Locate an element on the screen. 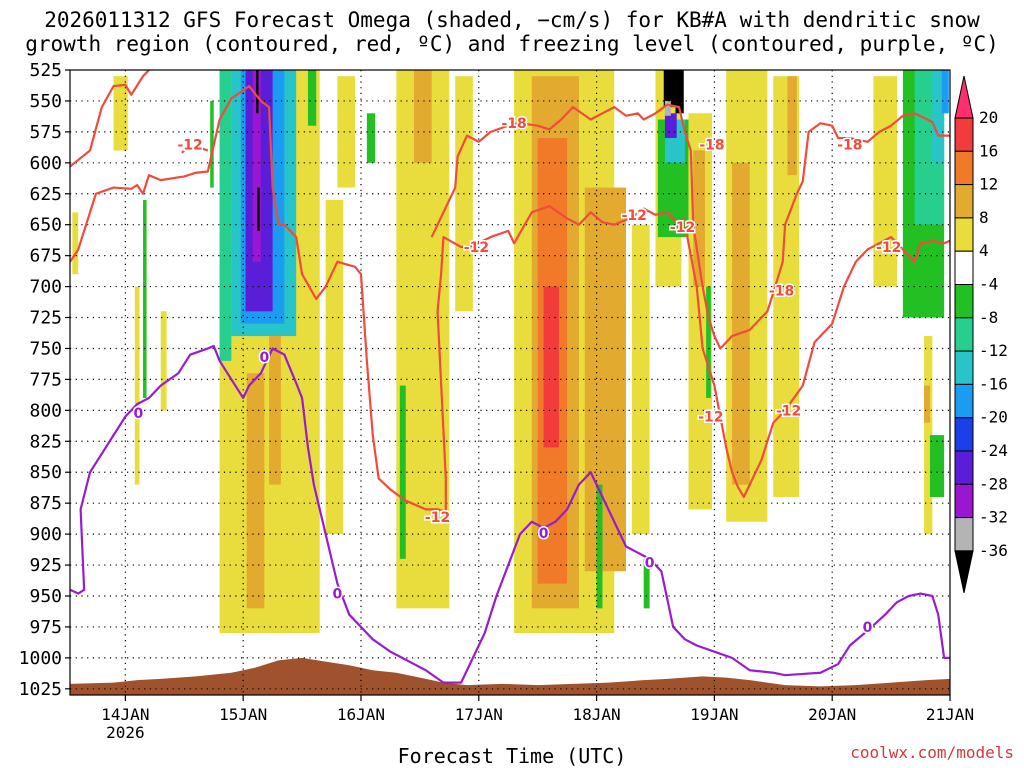 This screenshot has width=1024, height=768. terrain-fill is located at coordinates (510, 676).